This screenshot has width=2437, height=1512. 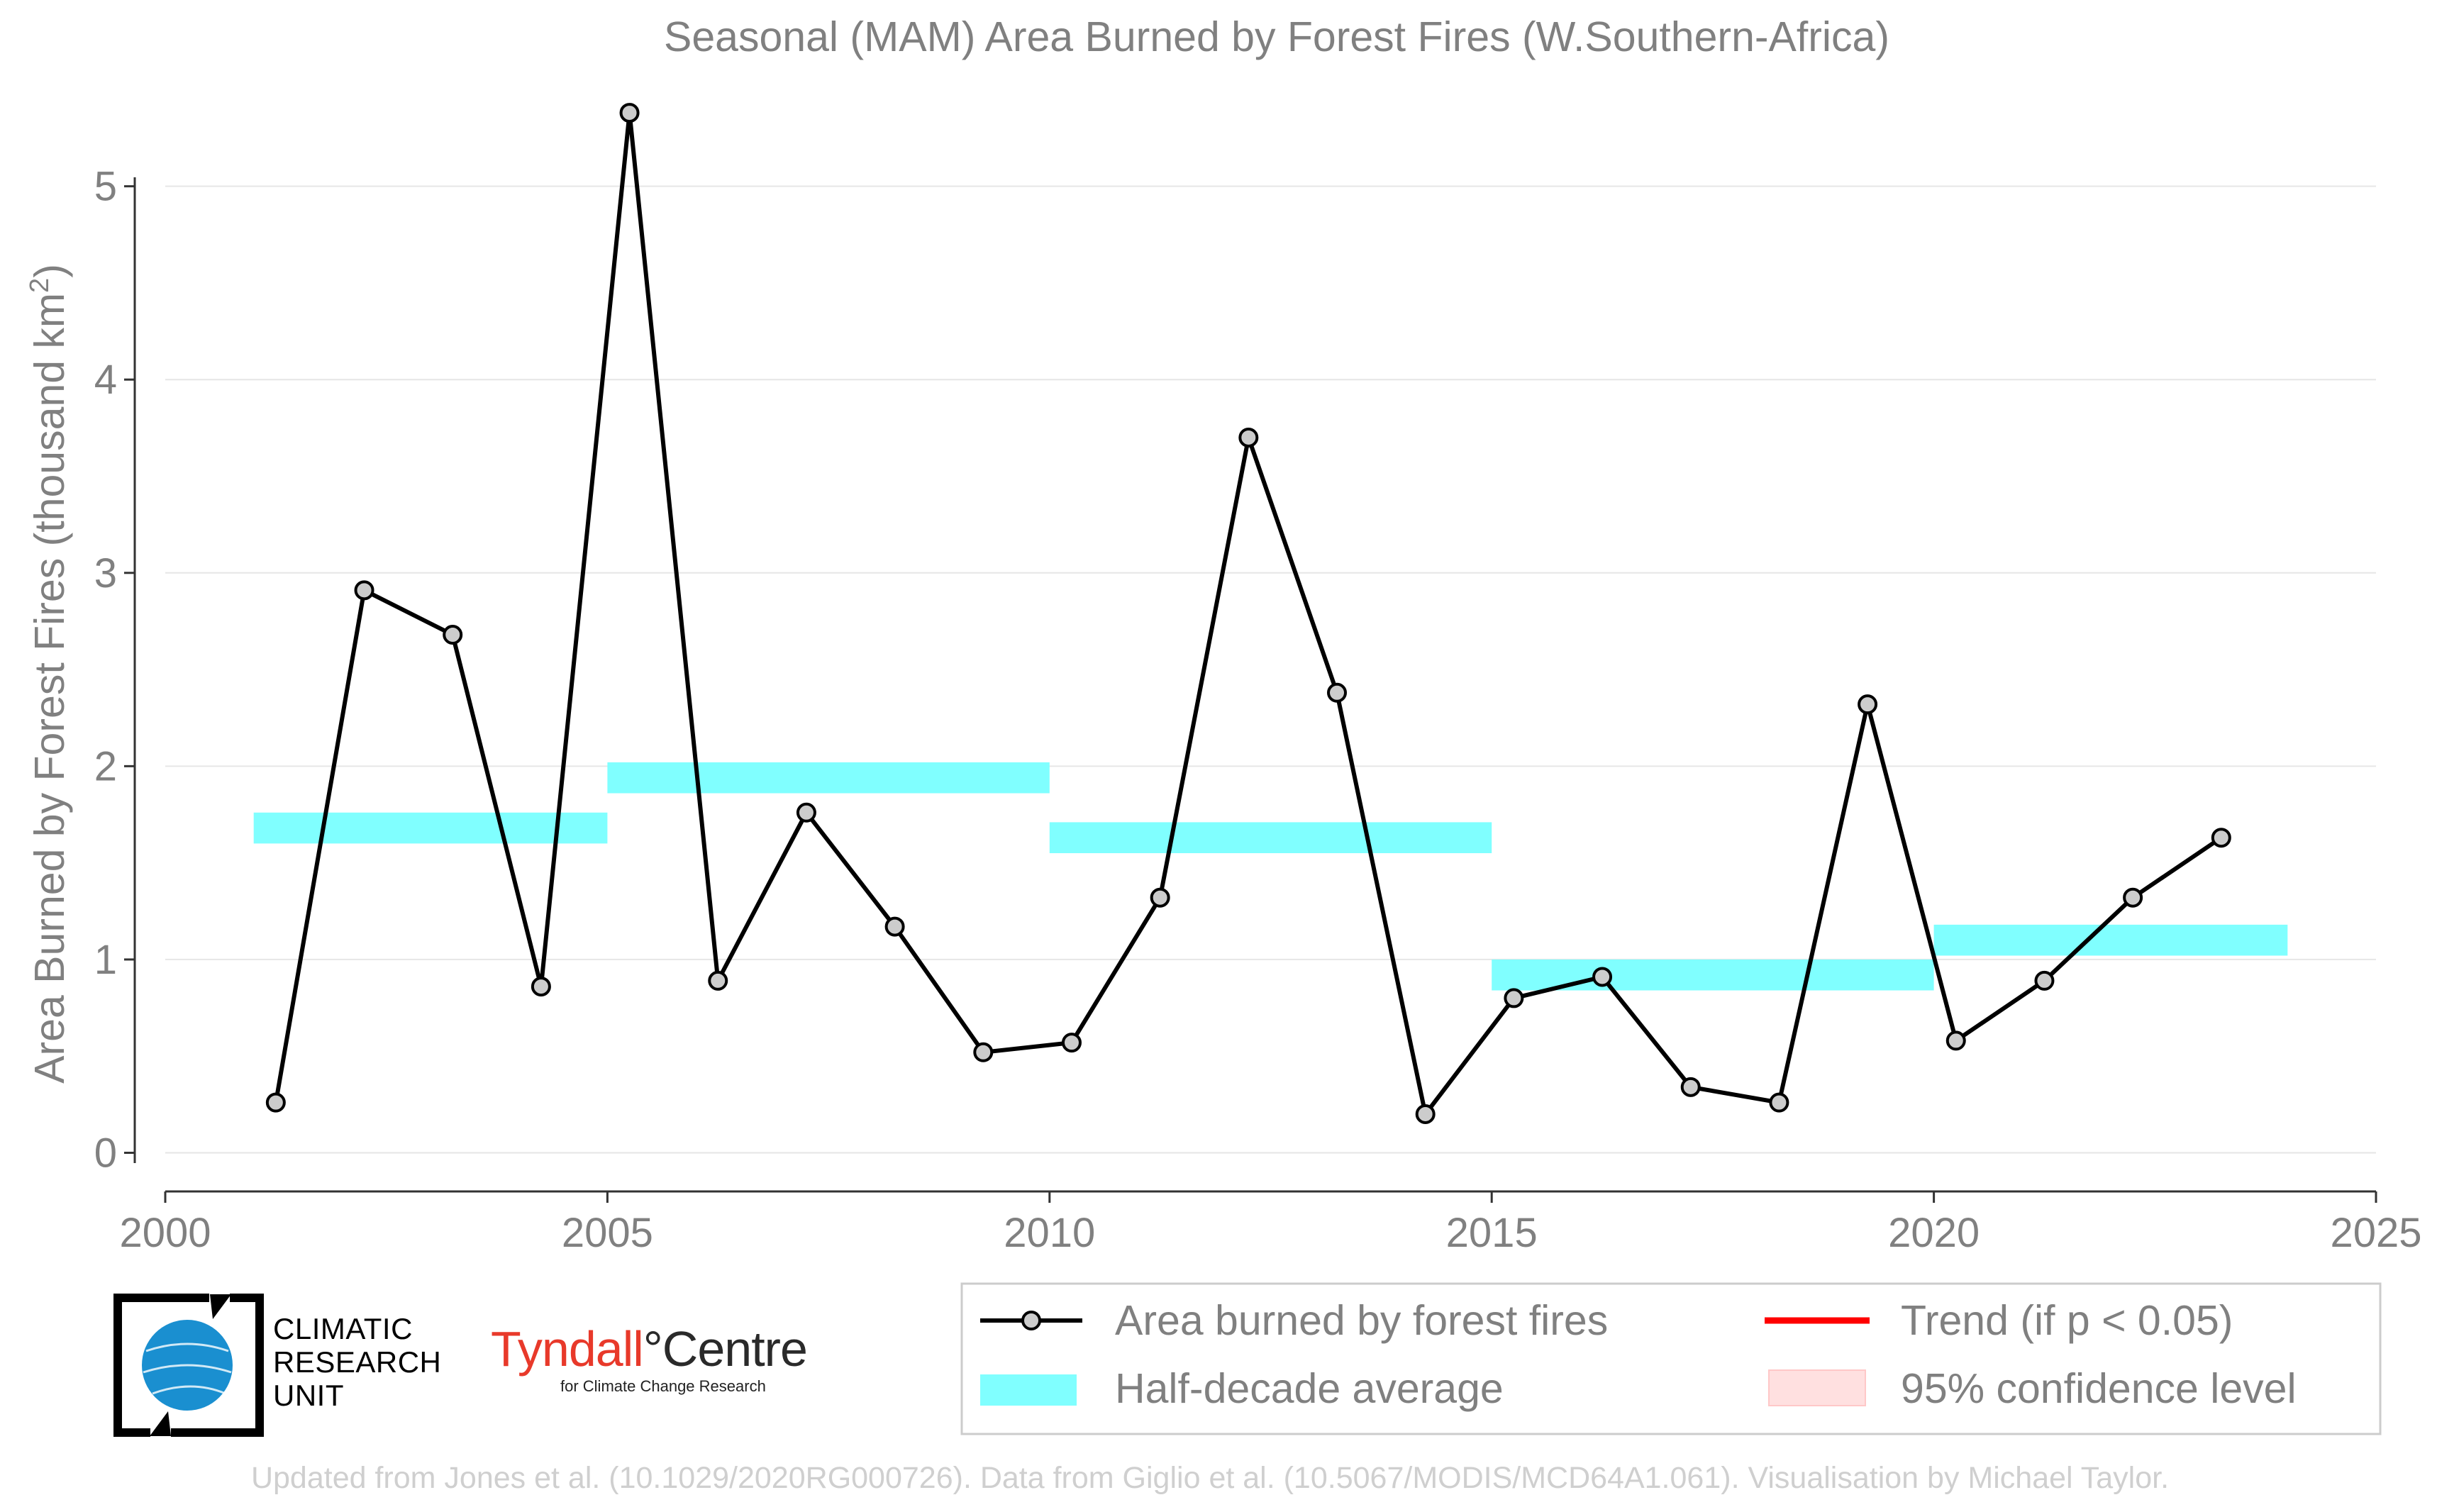 I want to click on half-decade-bands, so click(x=1270, y=876).